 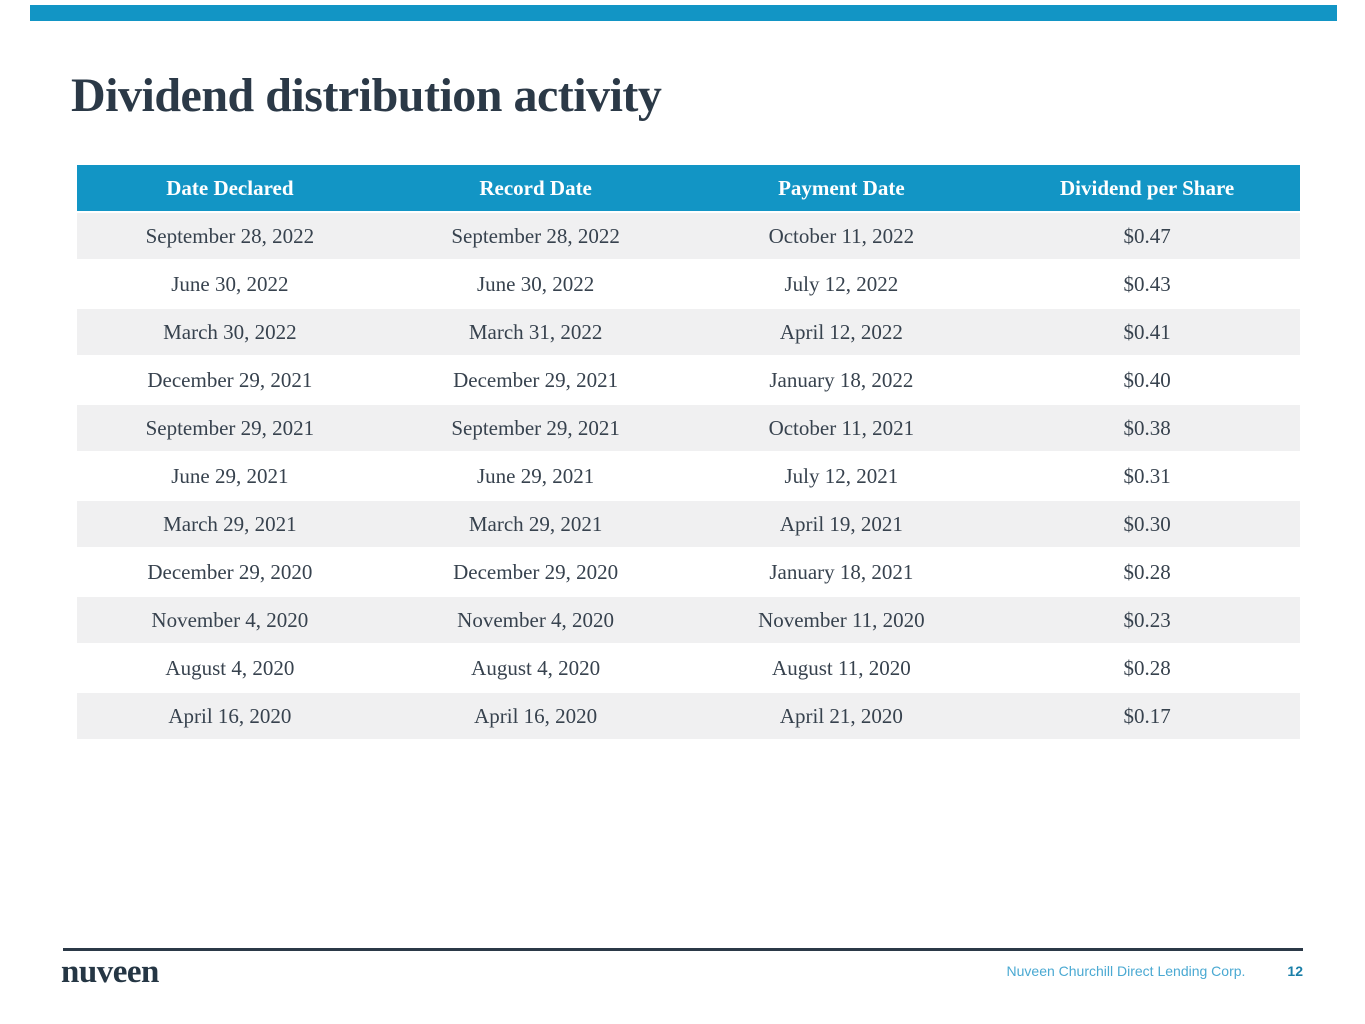 What do you see at coordinates (1147, 620) in the screenshot?
I see `table-cell: $0.23` at bounding box center [1147, 620].